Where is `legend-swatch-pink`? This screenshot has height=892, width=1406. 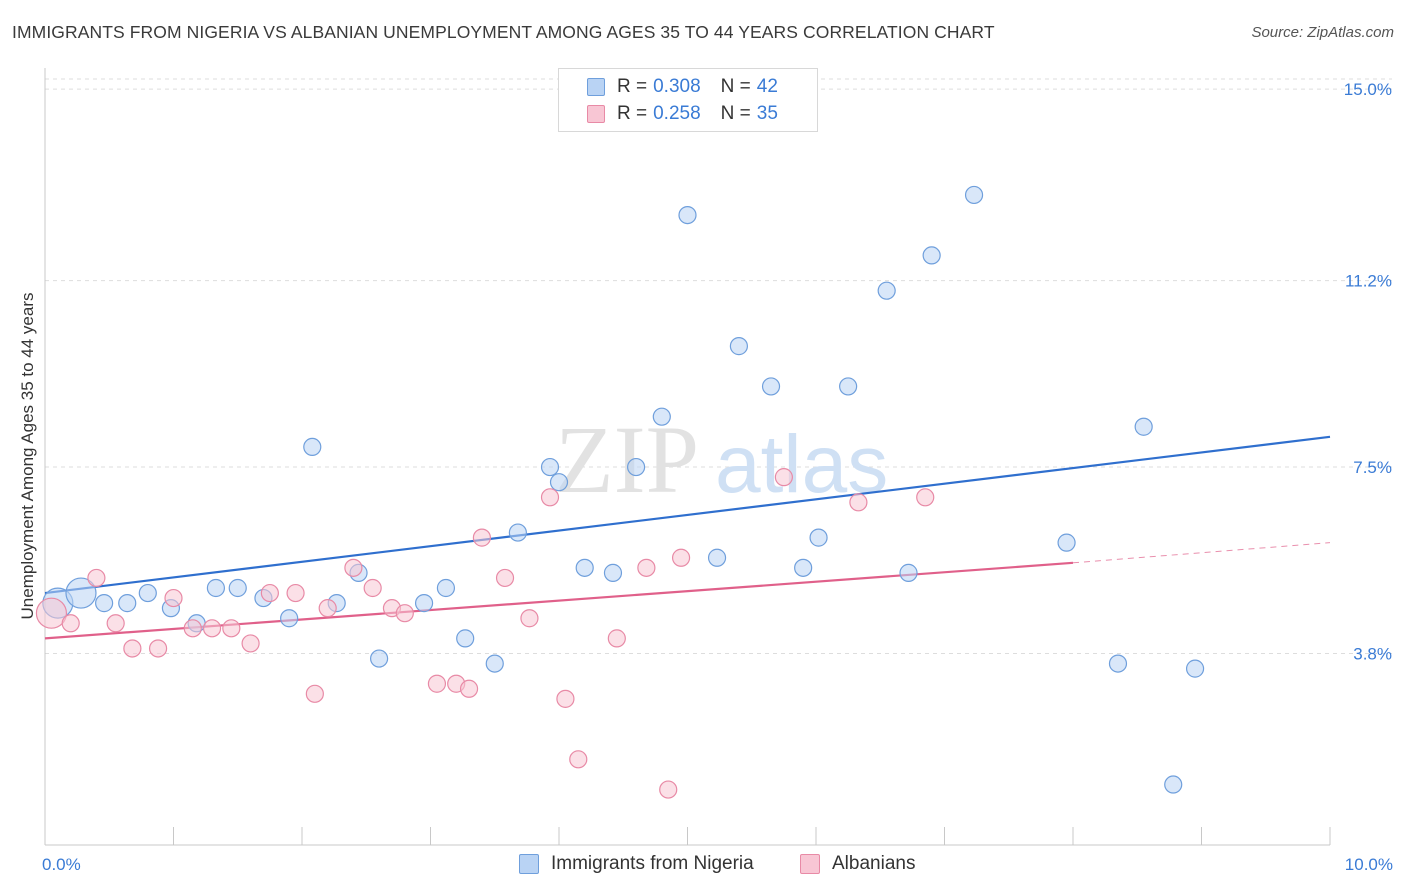 legend-swatch-pink is located at coordinates (596, 114).